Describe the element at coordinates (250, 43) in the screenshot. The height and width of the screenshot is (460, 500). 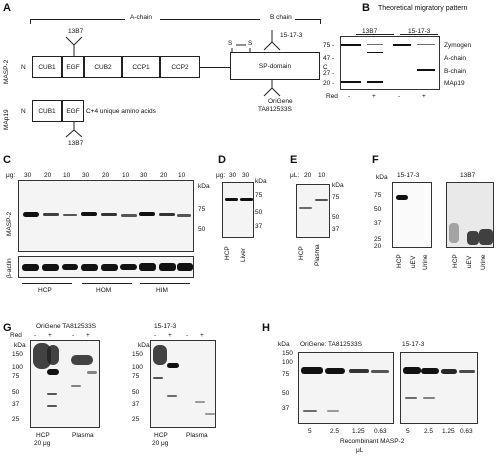
I see `disulfide-s2: S` at that location.